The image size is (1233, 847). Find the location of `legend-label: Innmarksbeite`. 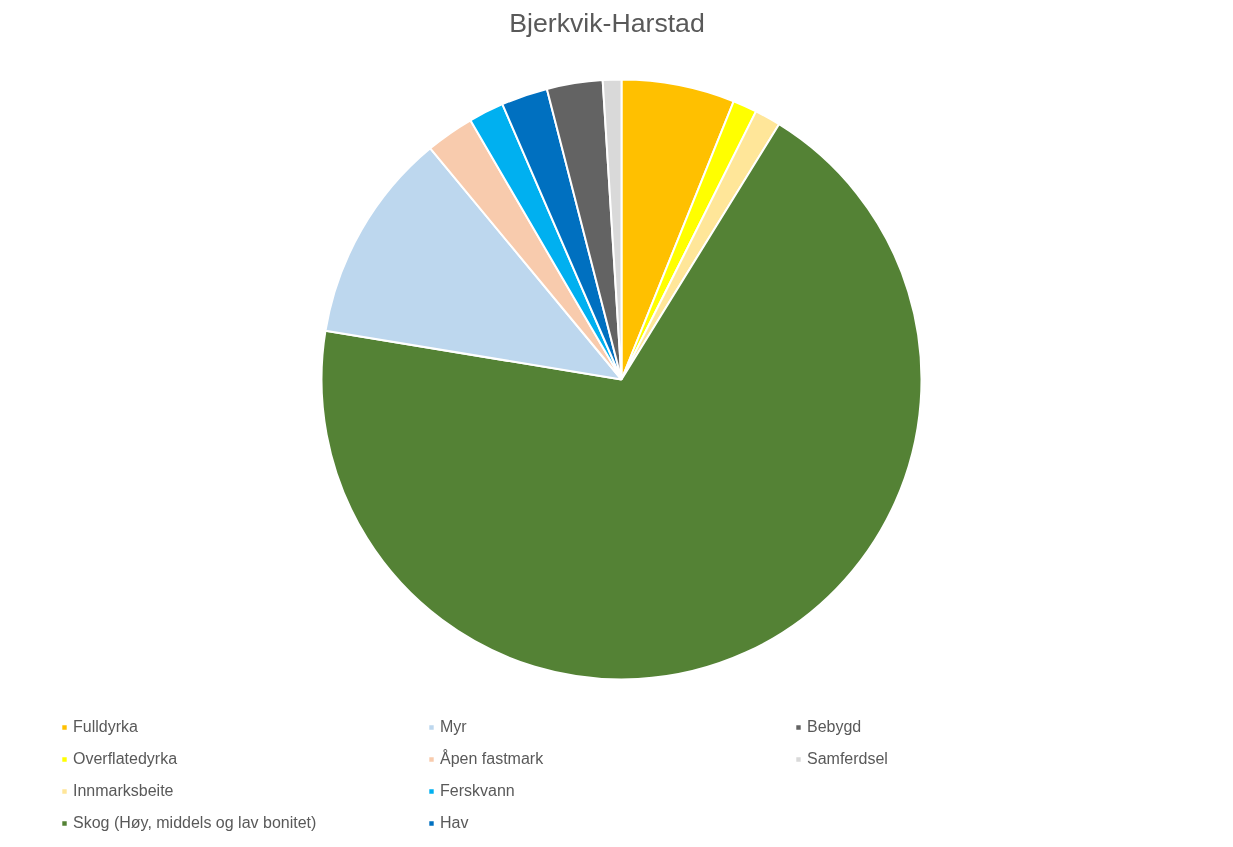

legend-label: Innmarksbeite is located at coordinates (124, 791).